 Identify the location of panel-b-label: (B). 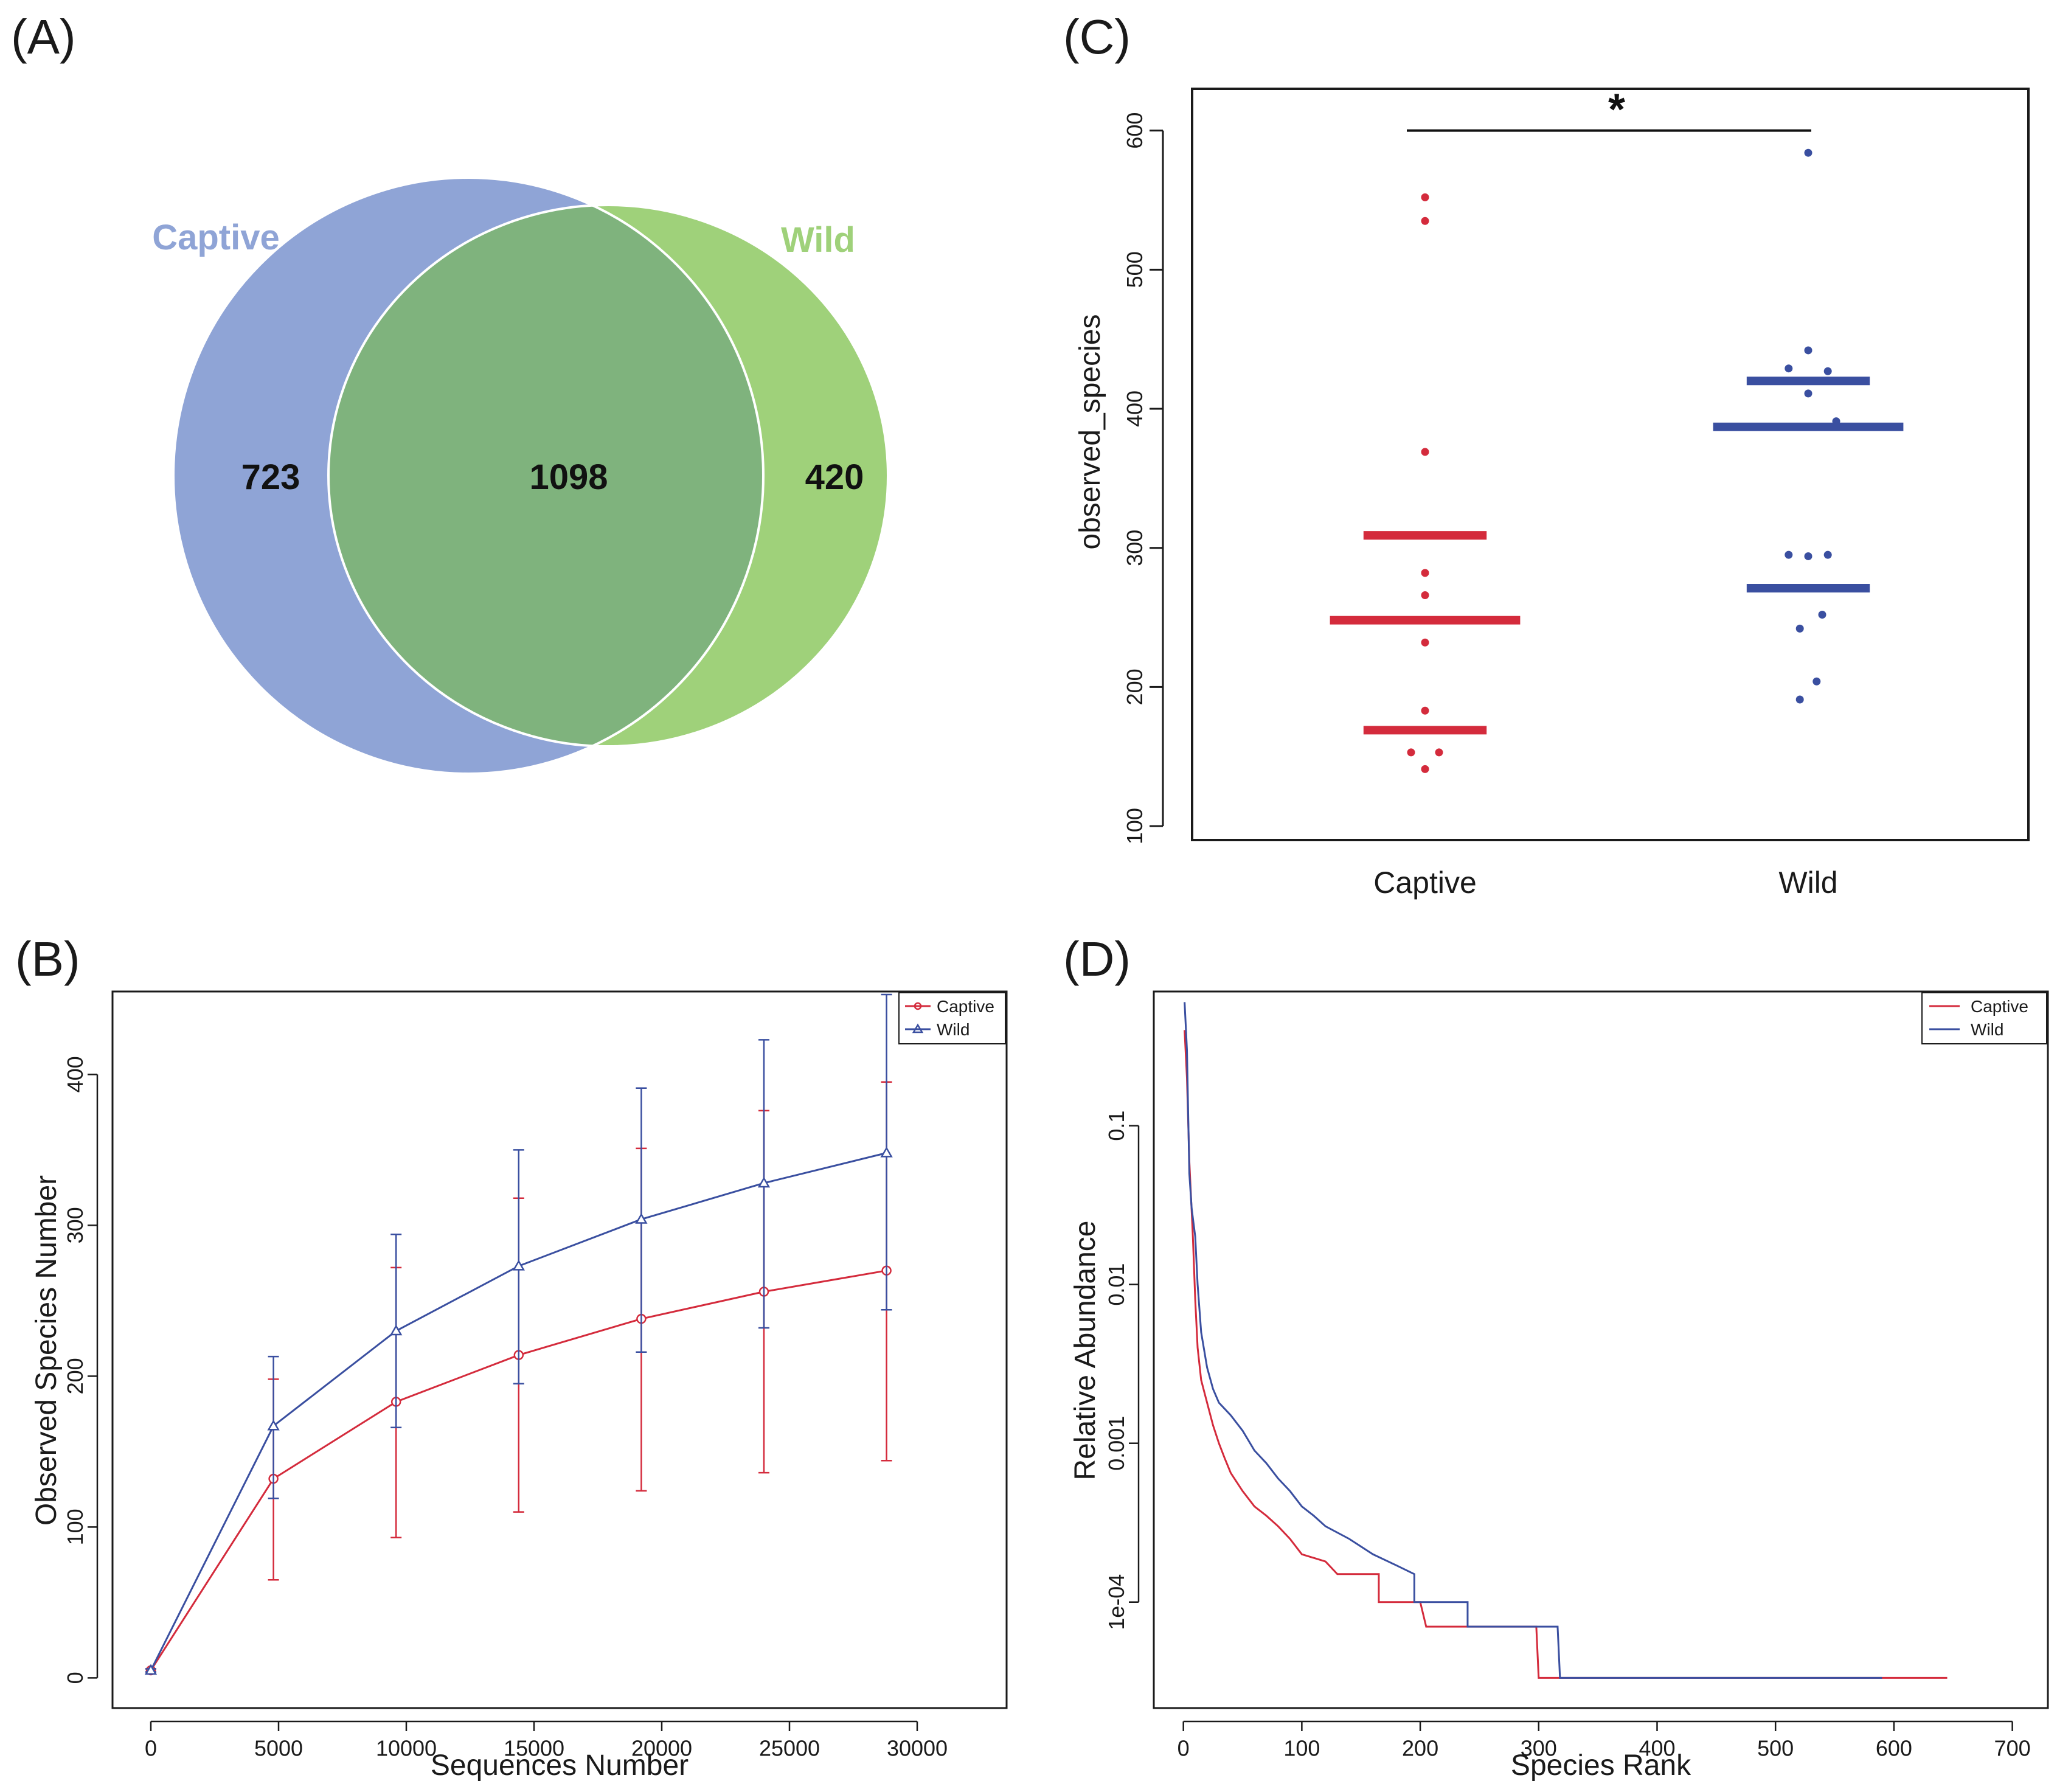
(47, 959).